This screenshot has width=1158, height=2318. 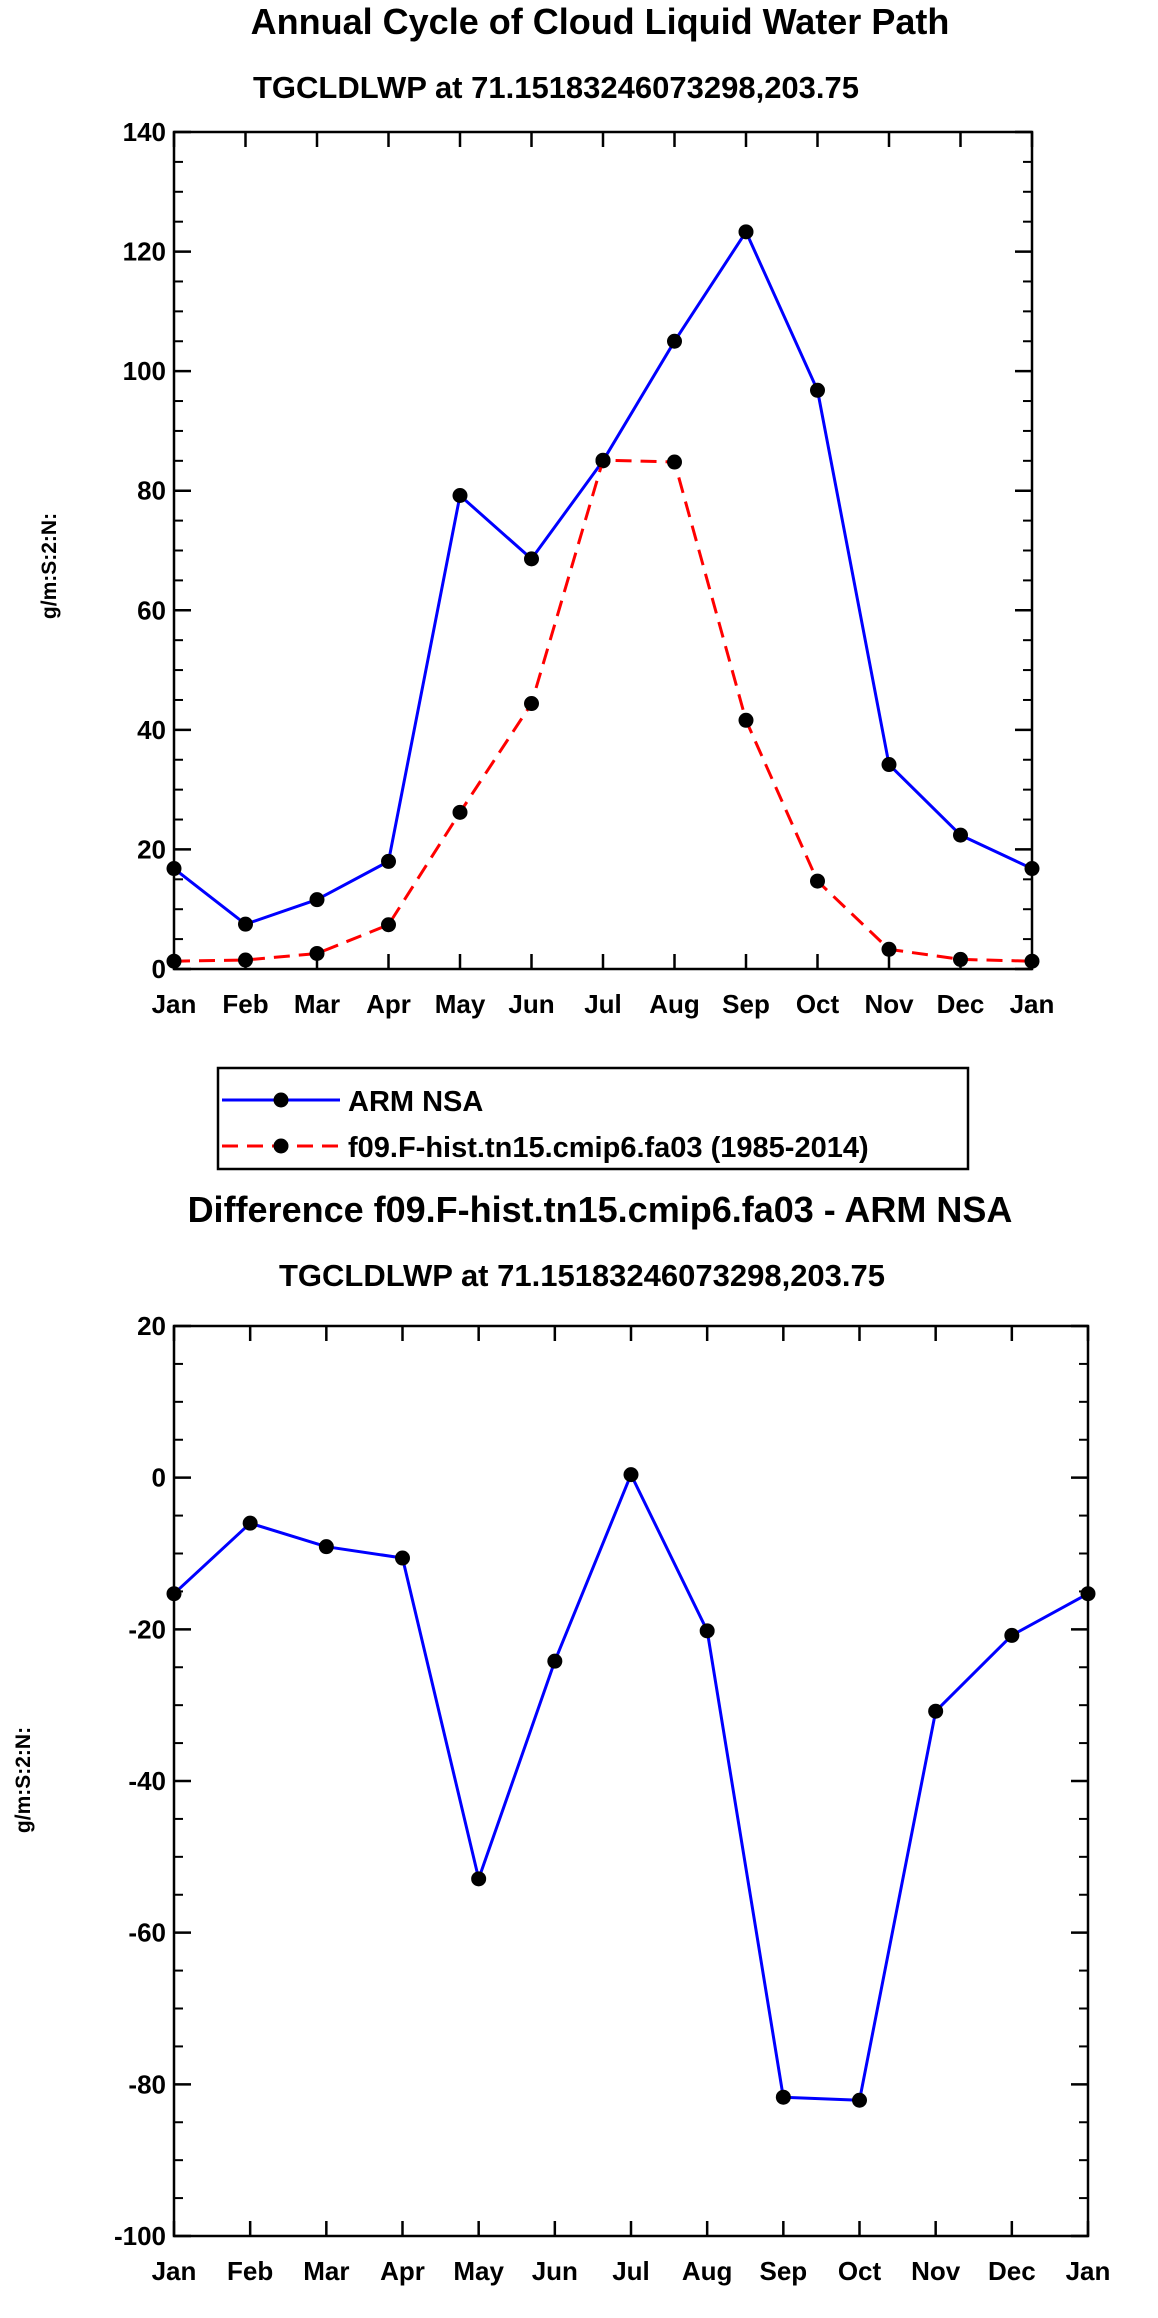 I want to click on legend-marker-arm-nsa, so click(x=281, y=1100).